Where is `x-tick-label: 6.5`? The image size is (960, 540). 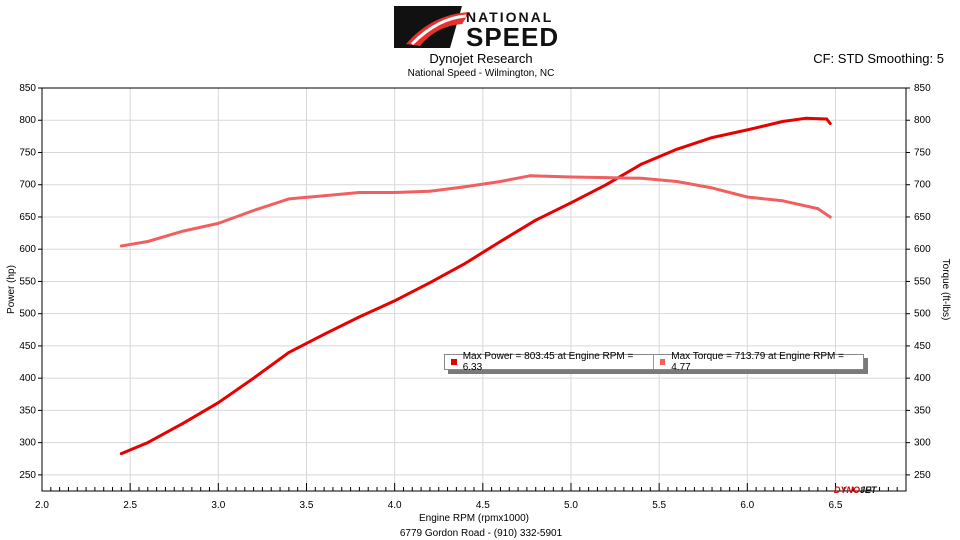
x-tick-label: 6.5 is located at coordinates (836, 505).